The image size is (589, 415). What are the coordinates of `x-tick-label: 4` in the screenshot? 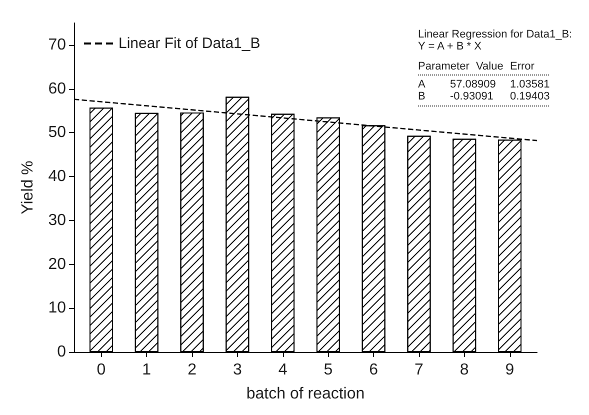 It's located at (283, 370).